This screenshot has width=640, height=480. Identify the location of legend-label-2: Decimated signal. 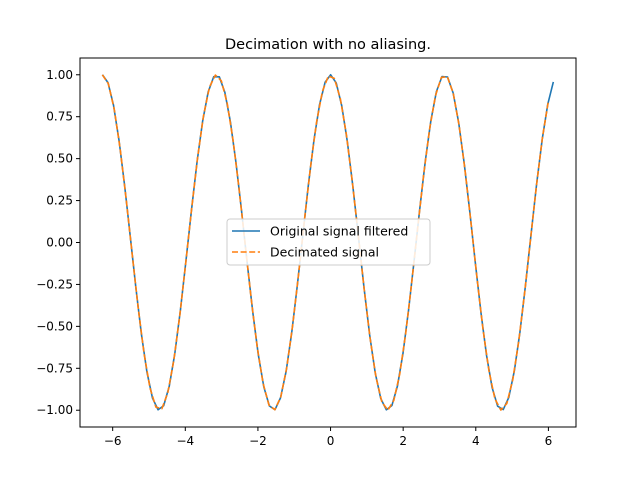
(324, 252).